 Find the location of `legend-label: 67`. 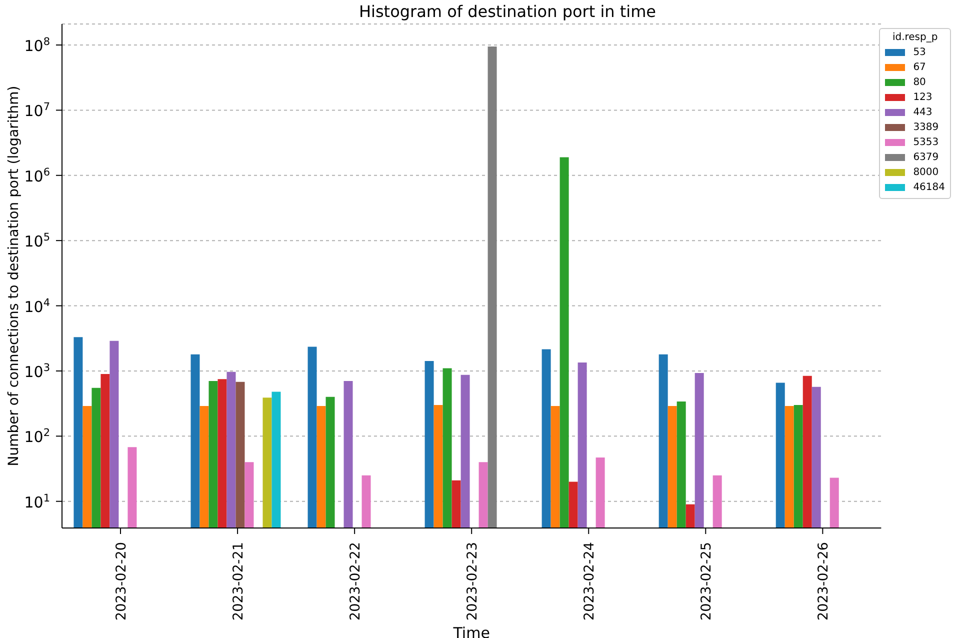

legend-label: 67 is located at coordinates (919, 67).